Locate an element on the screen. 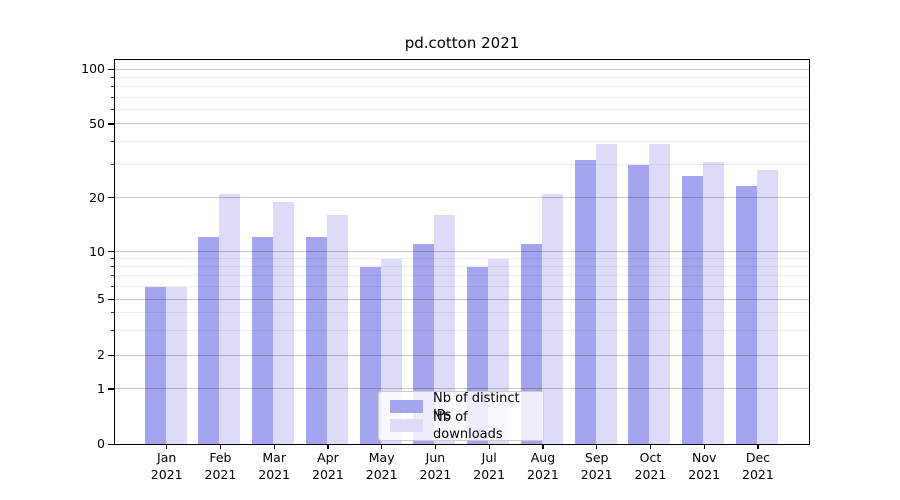 This screenshot has width=900, height=500. bar-downloads-sep-2021 is located at coordinates (606, 293).